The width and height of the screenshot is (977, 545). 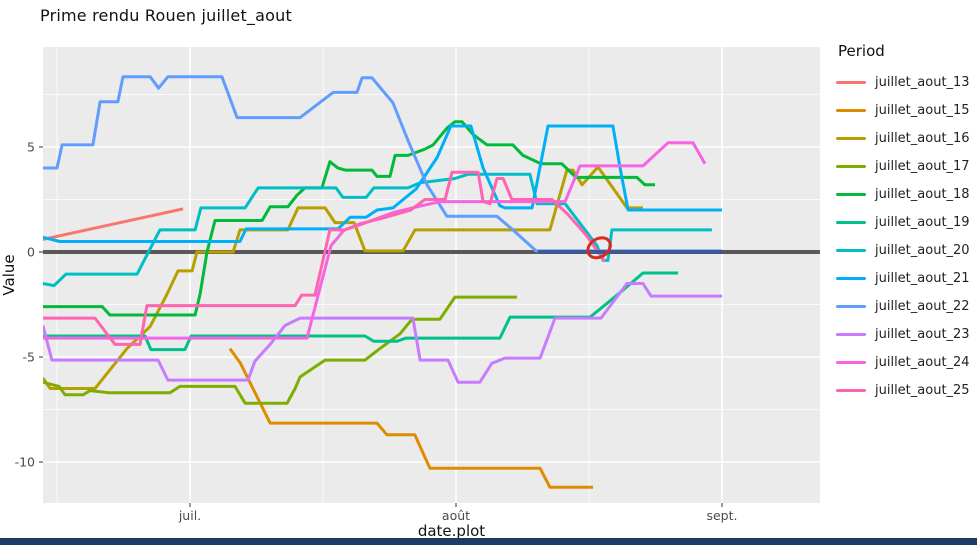 What do you see at coordinates (29, 357) in the screenshot?
I see `y-tick-label: -5` at bounding box center [29, 357].